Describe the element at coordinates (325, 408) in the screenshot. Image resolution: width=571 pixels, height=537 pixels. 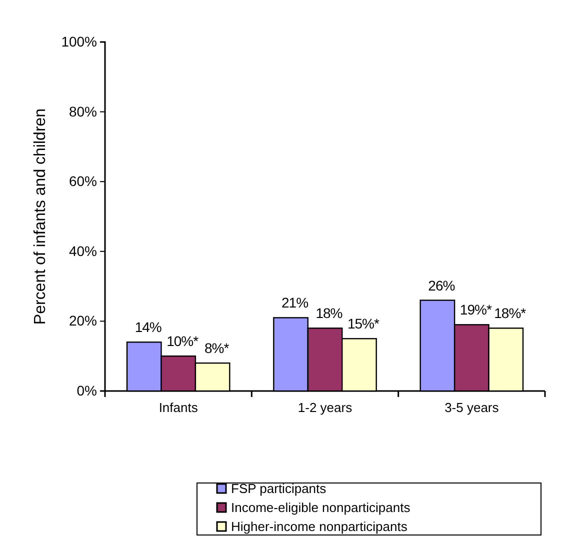
I see `x-tick-label: 1-2 years` at that location.